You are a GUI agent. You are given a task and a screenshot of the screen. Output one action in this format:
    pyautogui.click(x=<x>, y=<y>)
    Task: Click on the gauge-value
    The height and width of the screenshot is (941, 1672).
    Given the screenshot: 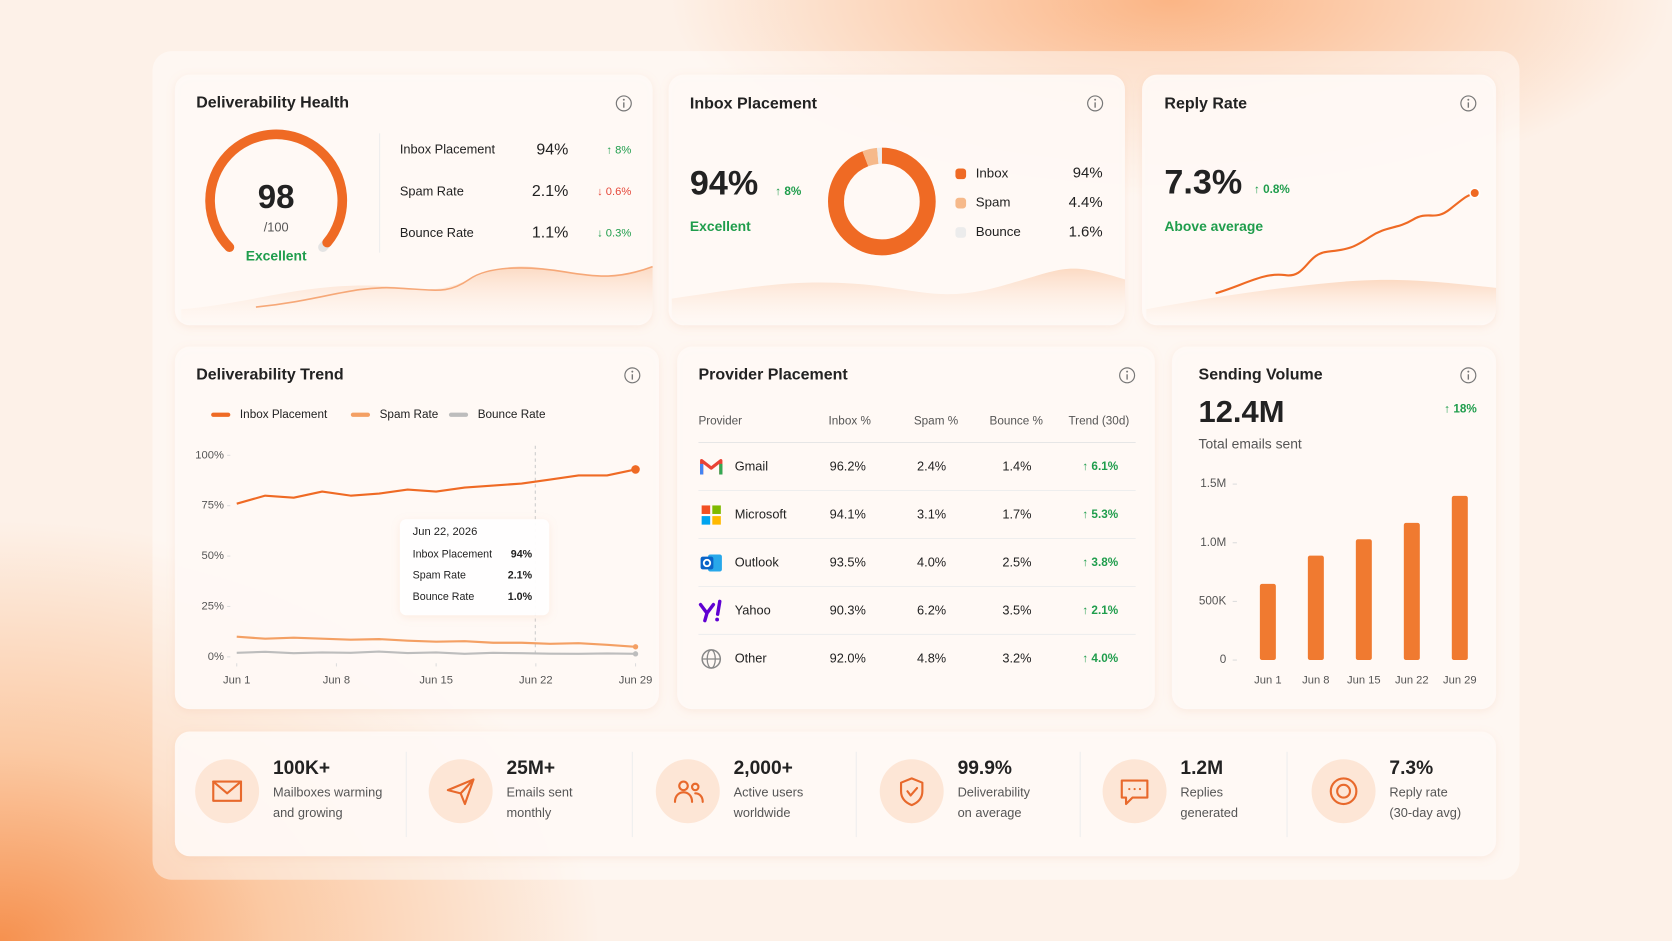 What is the action you would take?
    pyautogui.click(x=276, y=191)
    